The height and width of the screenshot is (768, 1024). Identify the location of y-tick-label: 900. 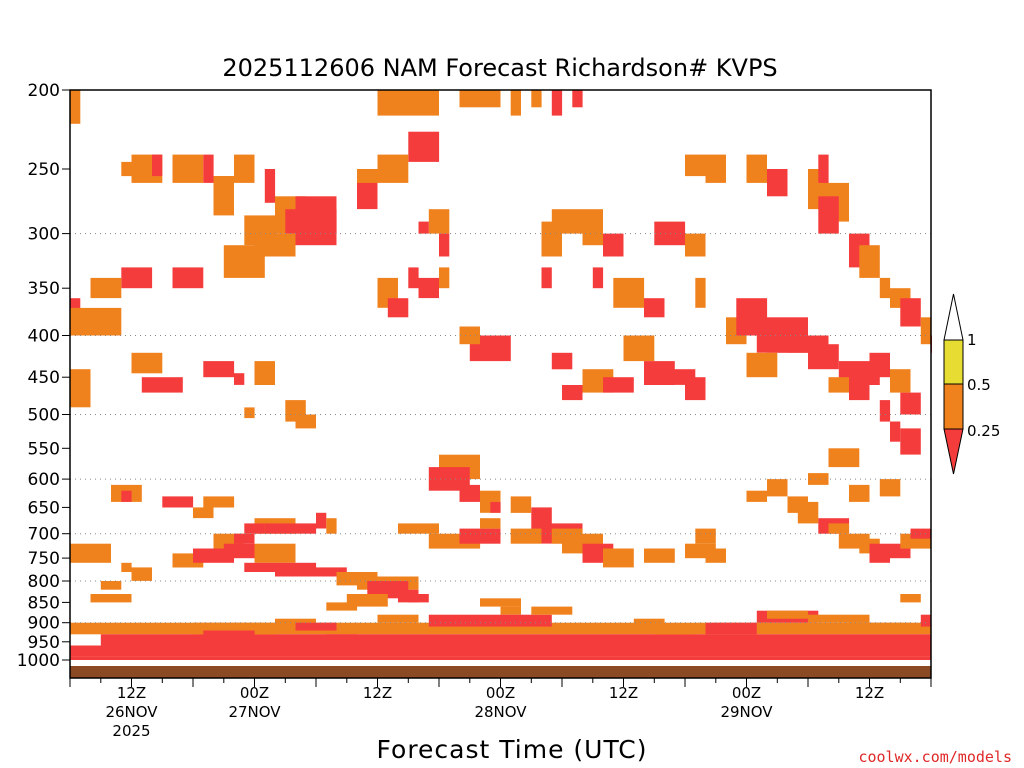
(44, 624).